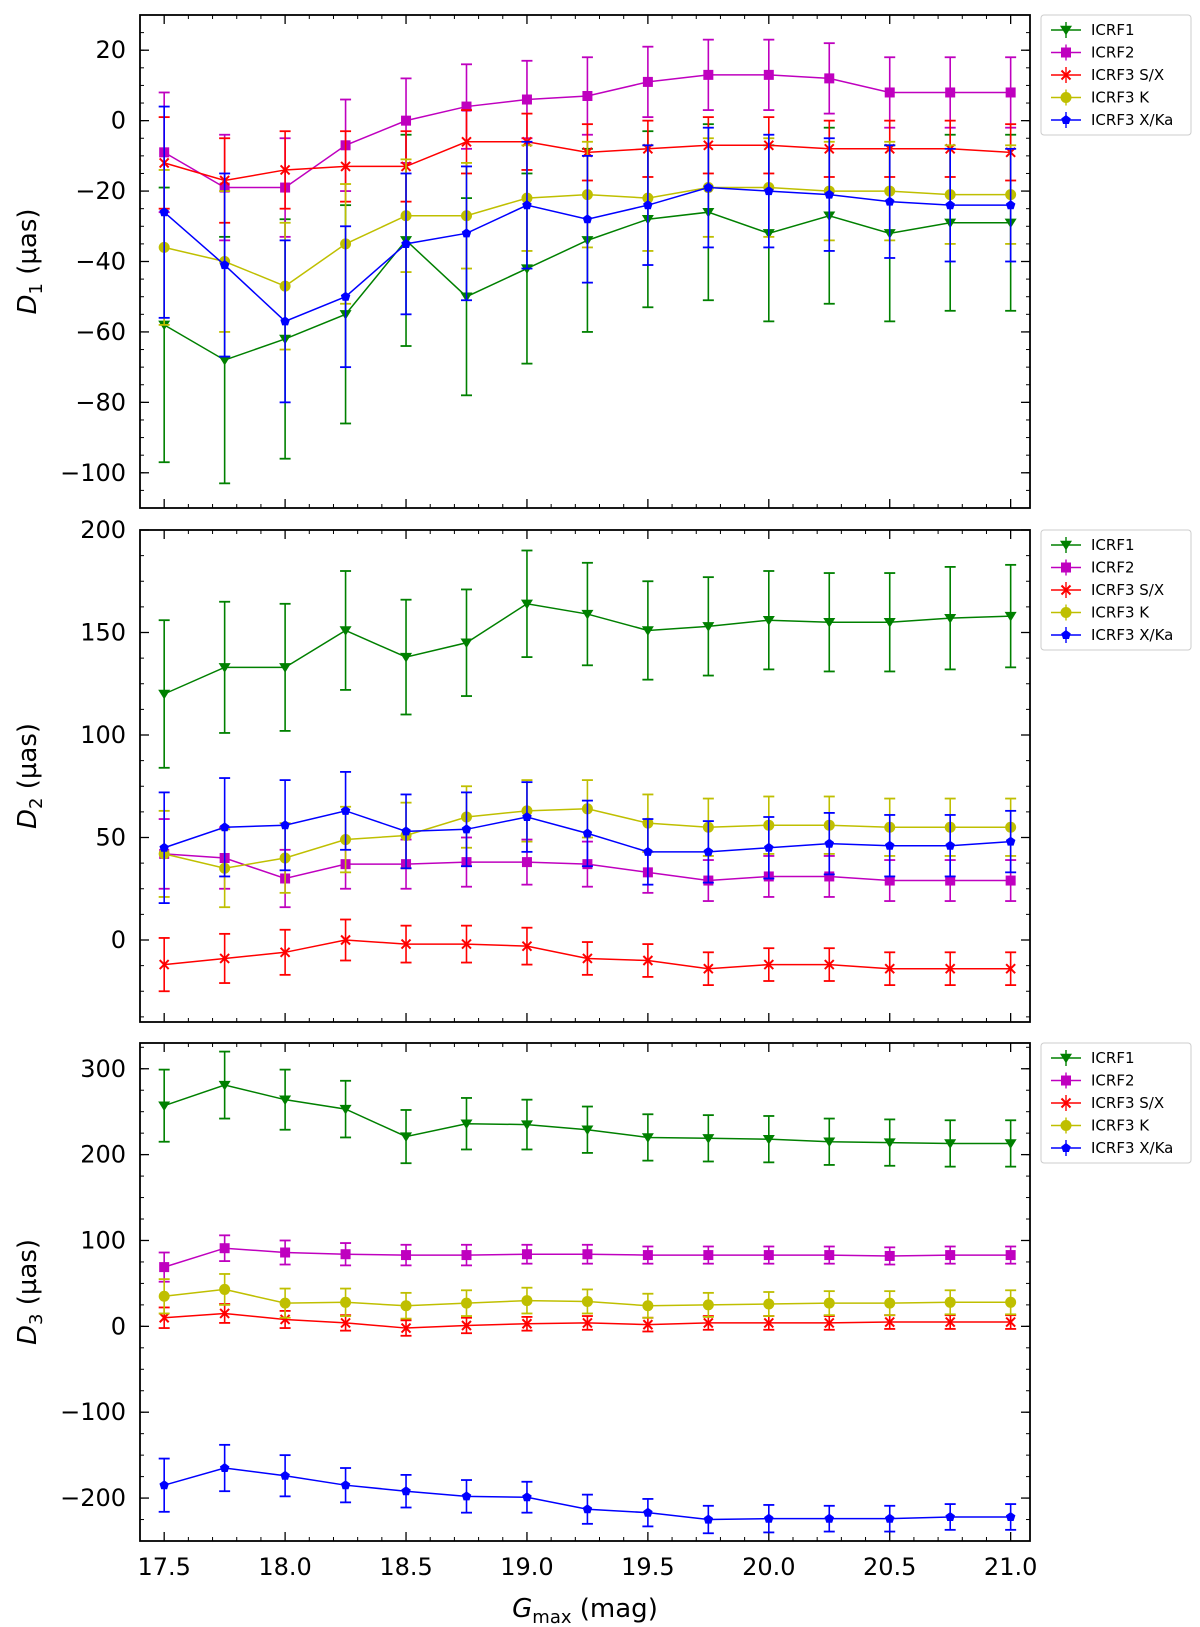 The height and width of the screenshot is (1627, 1200). Describe the element at coordinates (615, 1609) in the screenshot. I see `x-label-unit: (mag)` at that location.